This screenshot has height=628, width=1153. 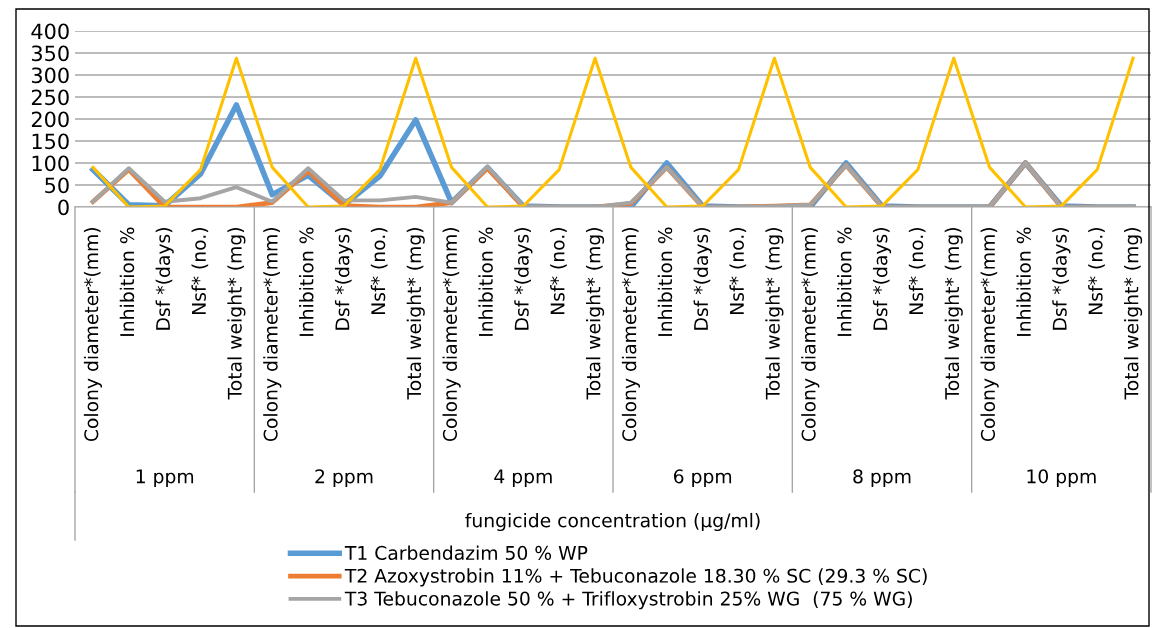 I want to click on y-tick-label: 250, so click(x=50, y=97).